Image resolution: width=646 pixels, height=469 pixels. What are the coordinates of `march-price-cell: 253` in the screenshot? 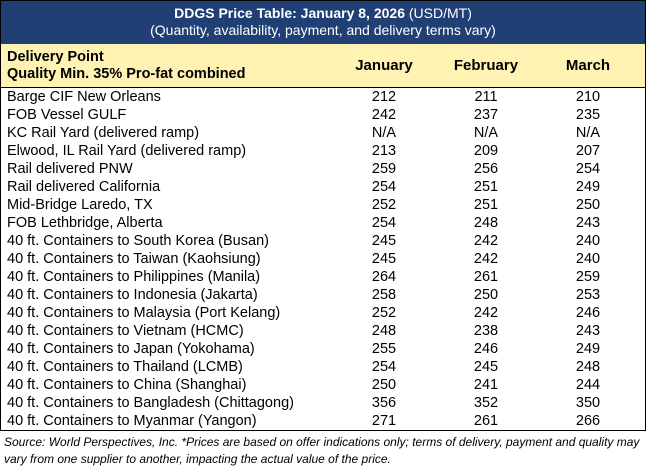 It's located at (588, 295).